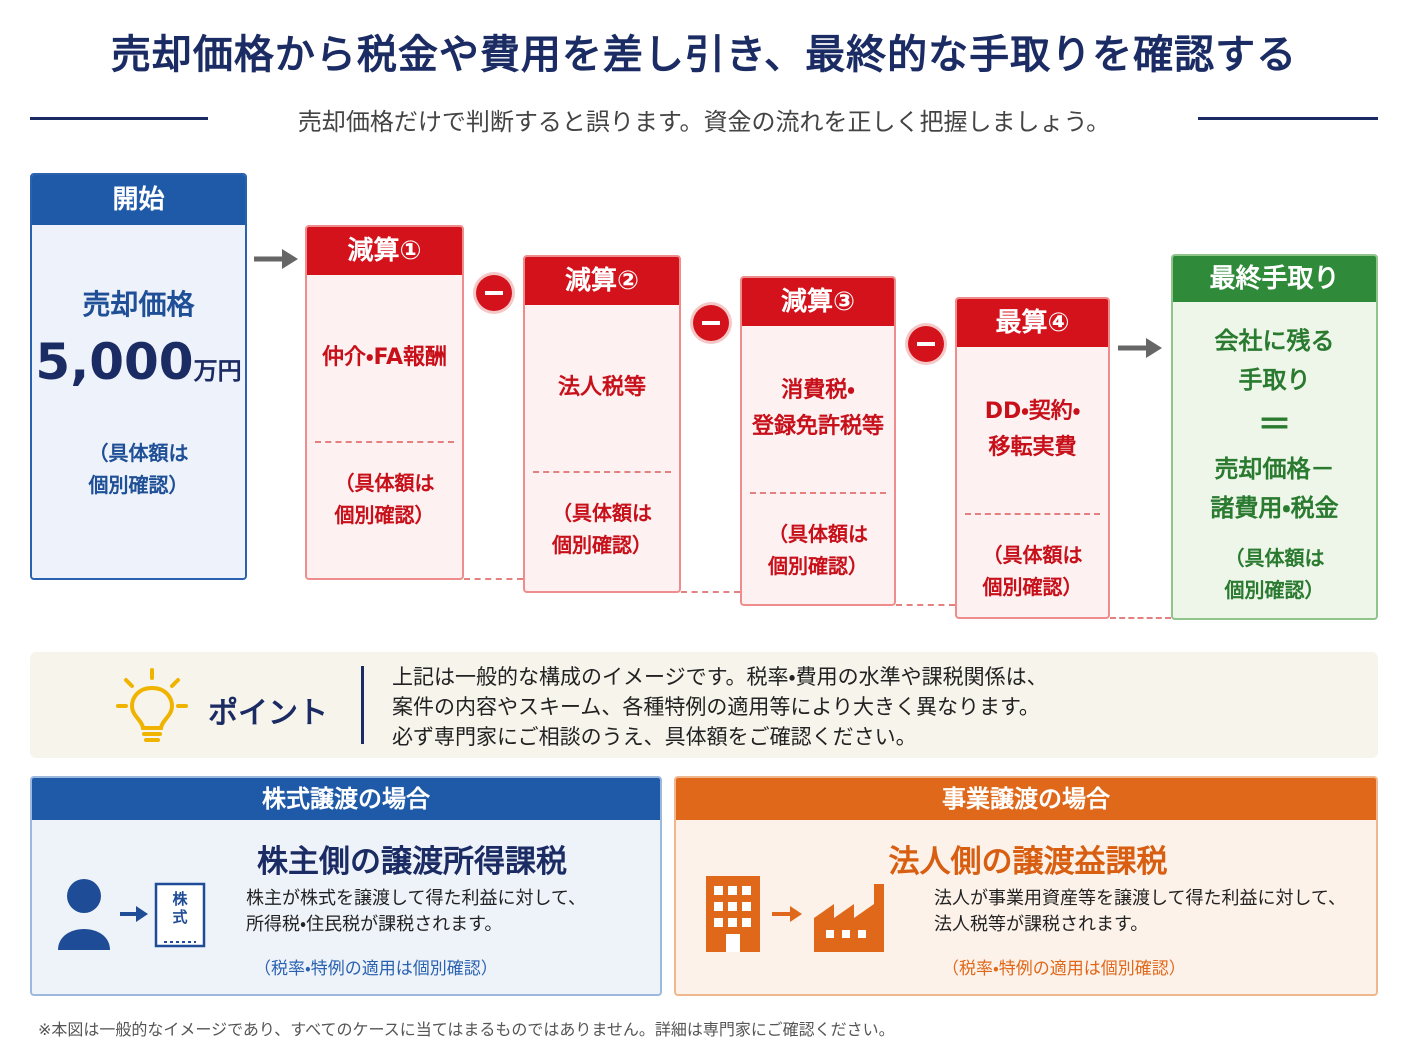 The image size is (1408, 1056). I want to click on title: 売却価格から税金や費用を差し引き、最終的な手取りを確認する, so click(704, 55).